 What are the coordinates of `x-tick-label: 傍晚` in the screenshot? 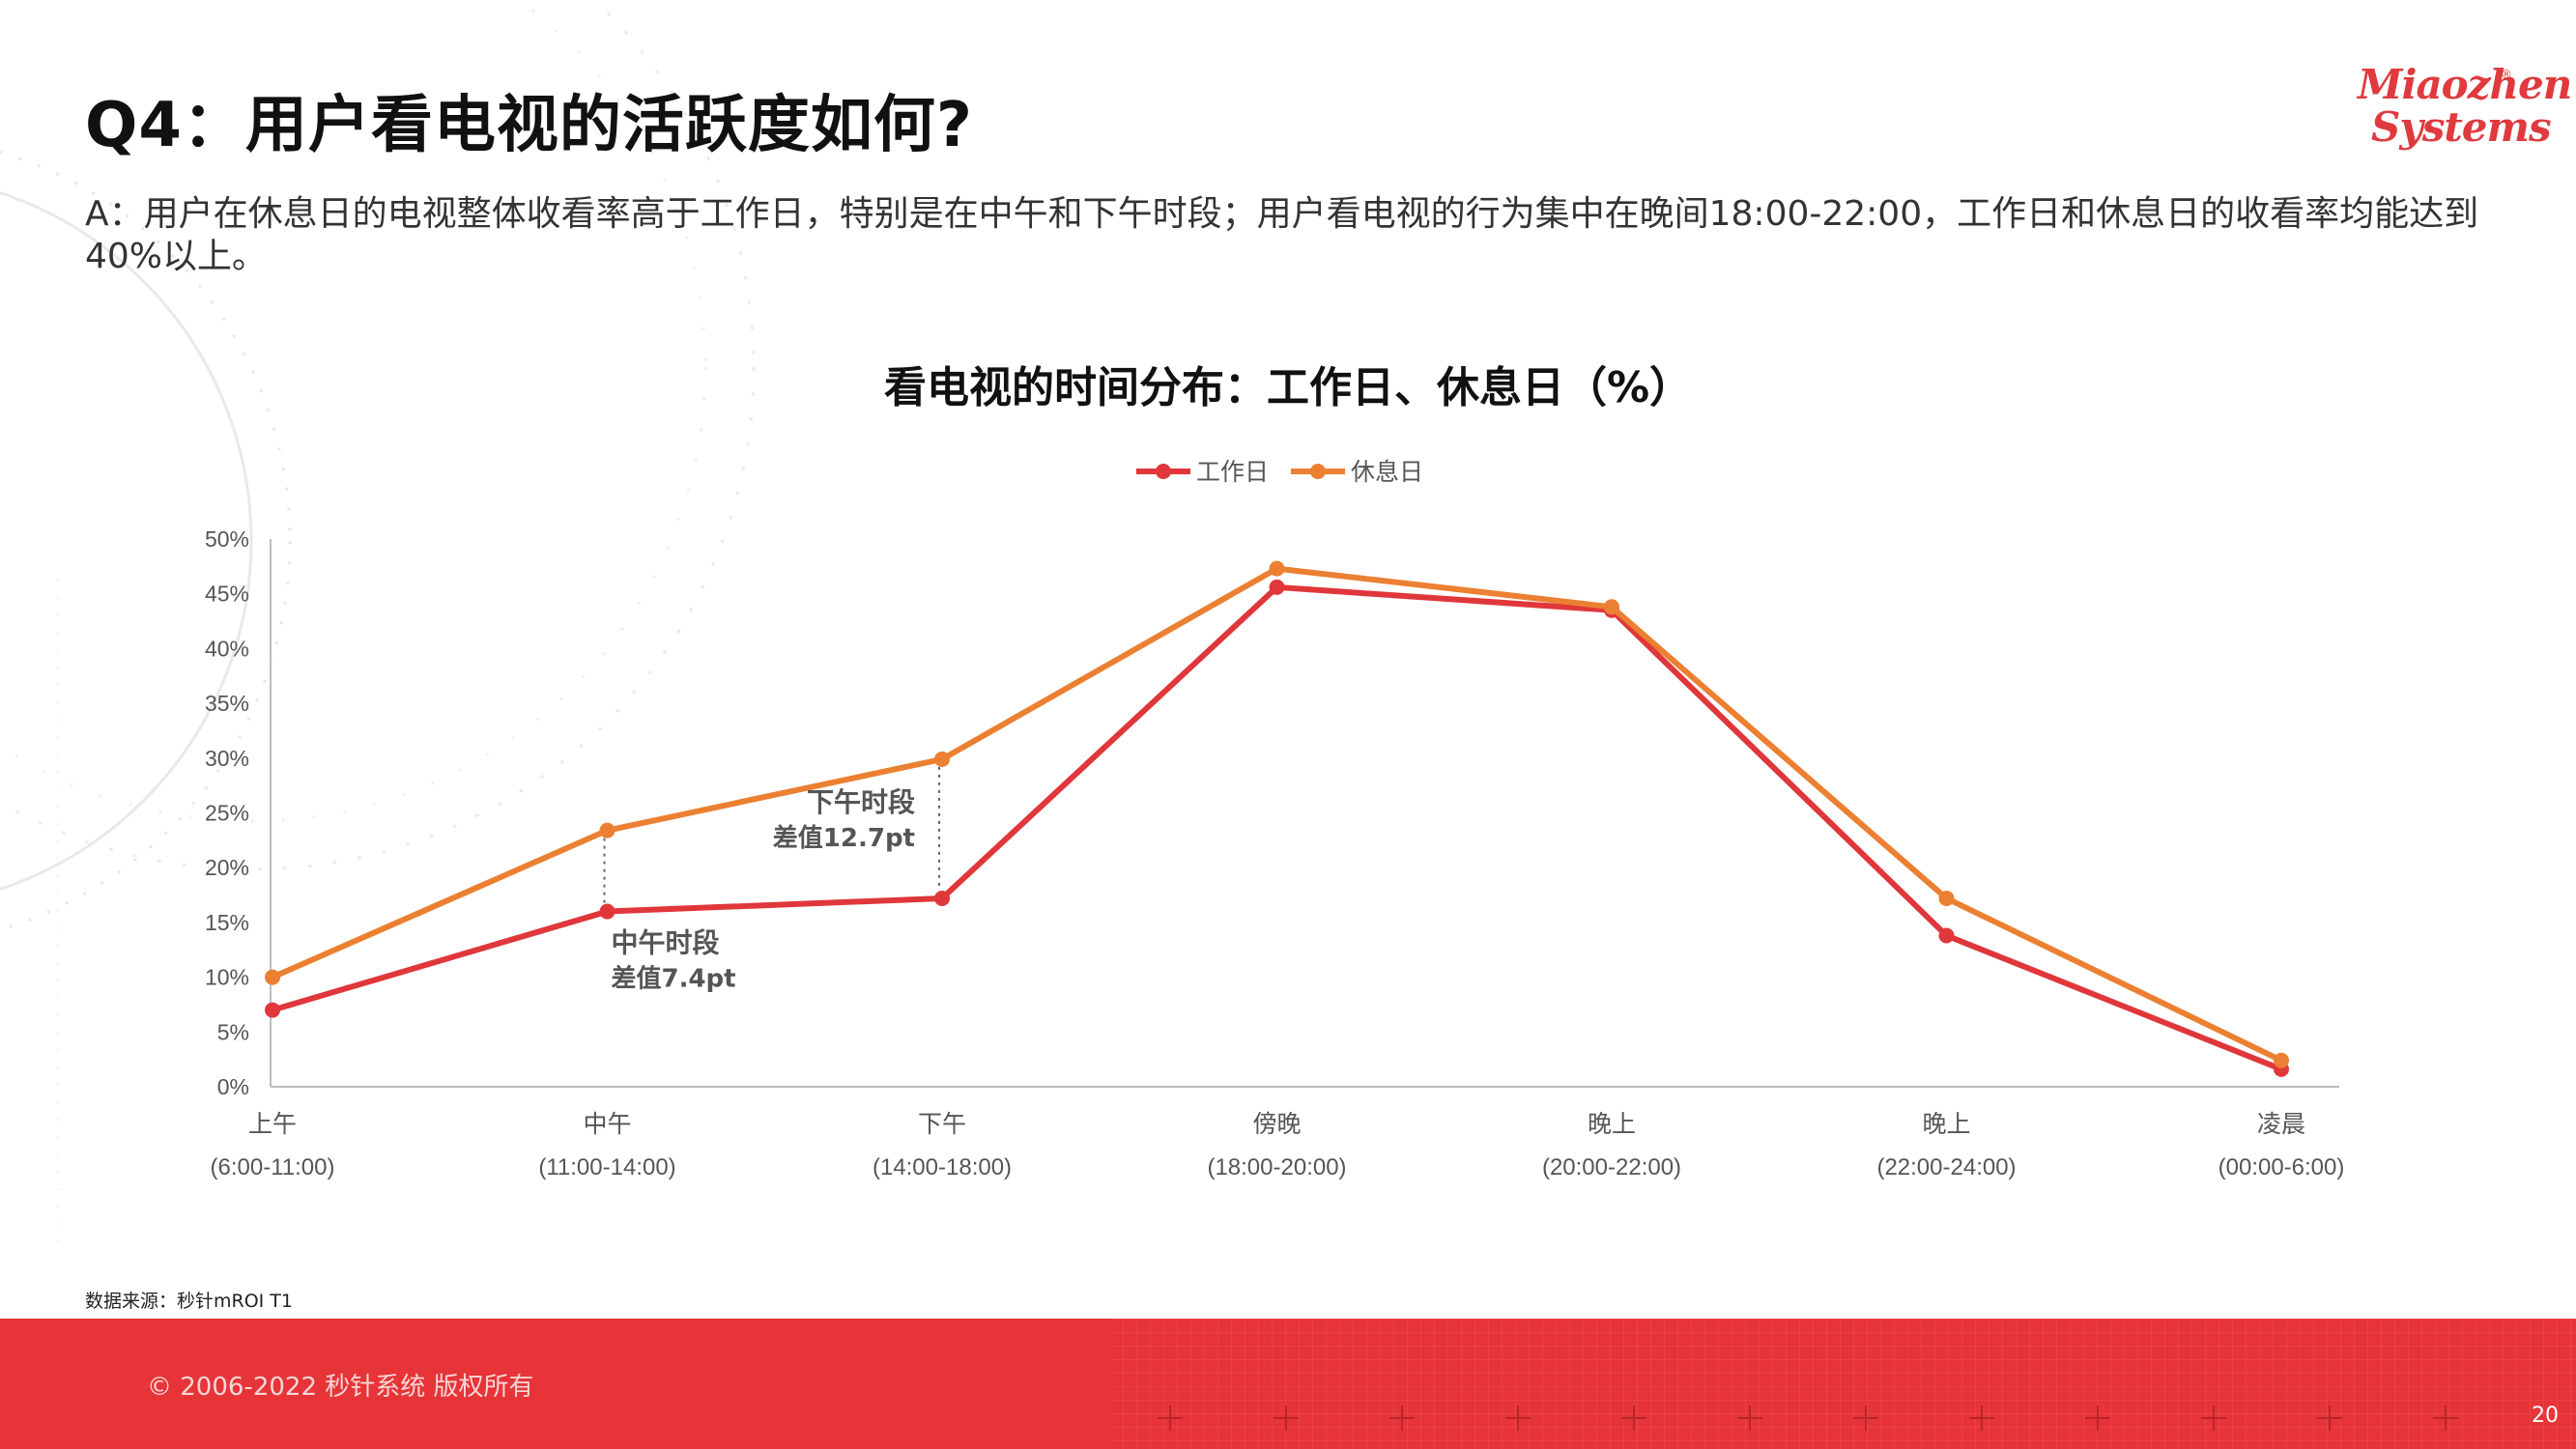 It's located at (1277, 1124).